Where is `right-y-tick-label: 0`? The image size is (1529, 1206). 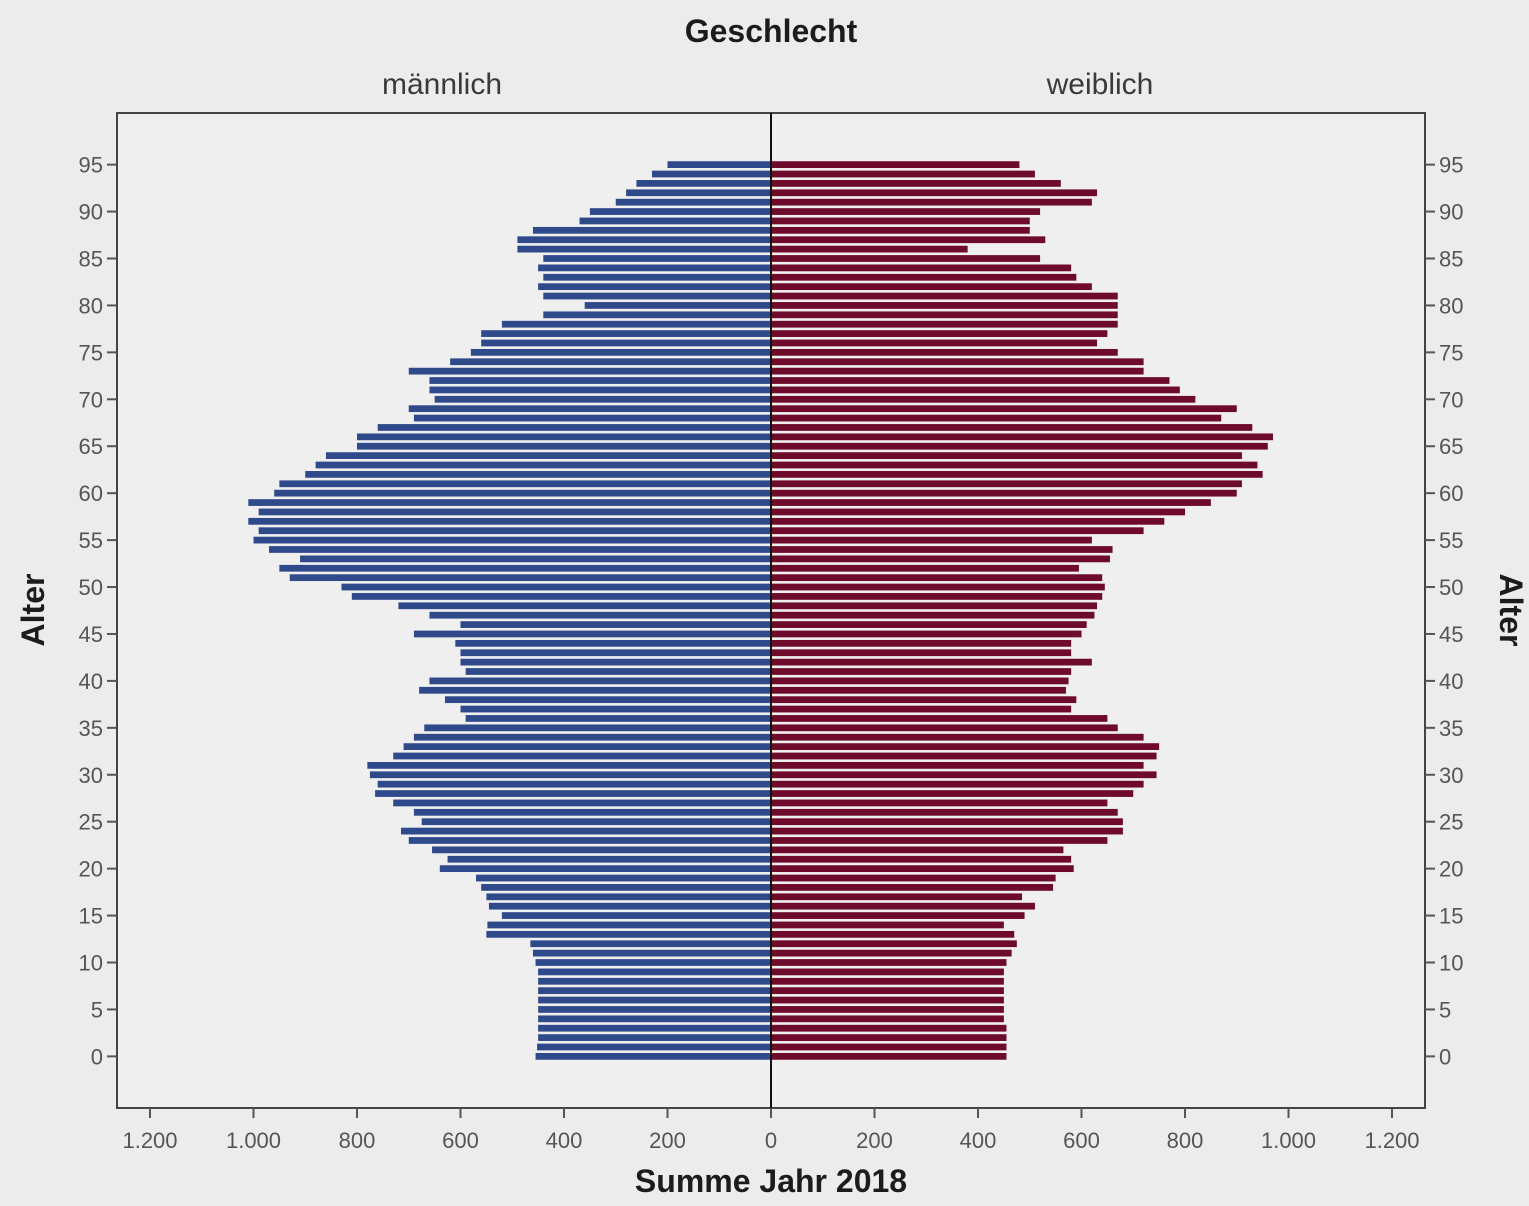 right-y-tick-label: 0 is located at coordinates (1445, 1056).